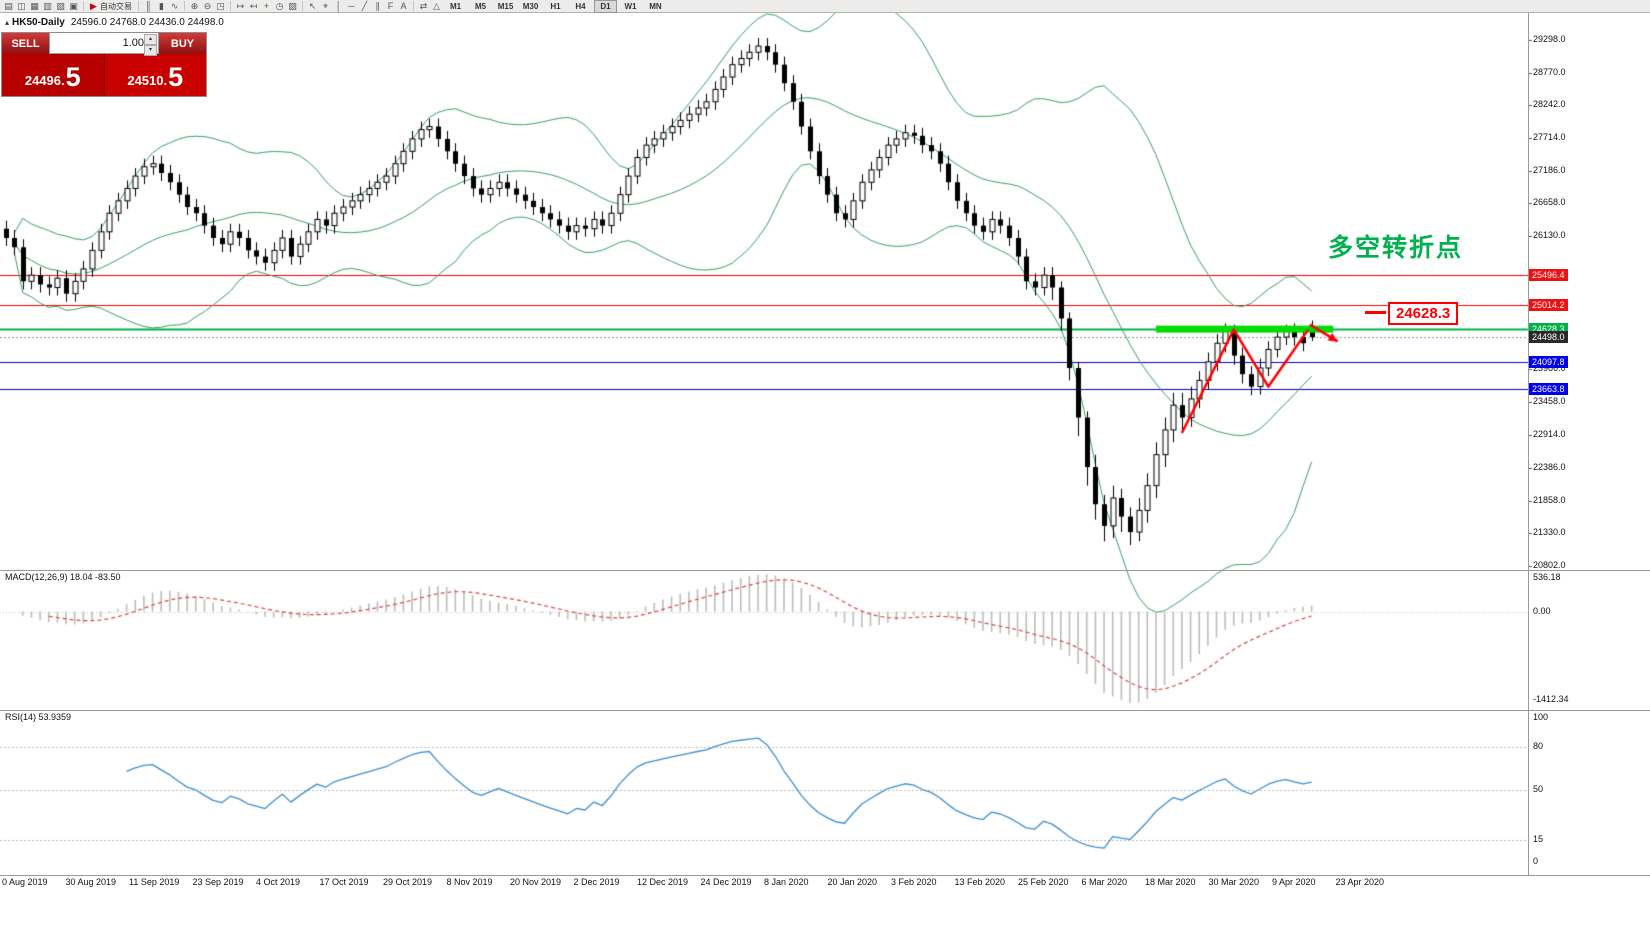 This screenshot has height=942, width=1650. What do you see at coordinates (1549, 235) in the screenshot?
I see `price-axis-tick: 26130.0` at bounding box center [1549, 235].